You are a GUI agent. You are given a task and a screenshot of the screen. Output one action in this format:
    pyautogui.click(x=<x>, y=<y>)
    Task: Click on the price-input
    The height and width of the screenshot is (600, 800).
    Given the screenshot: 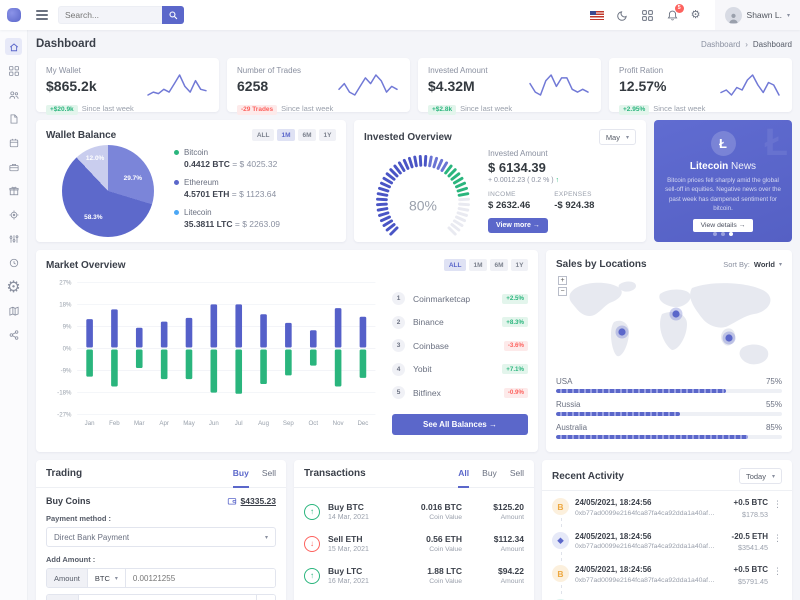 What is the action you would take?
    pyautogui.click(x=167, y=597)
    